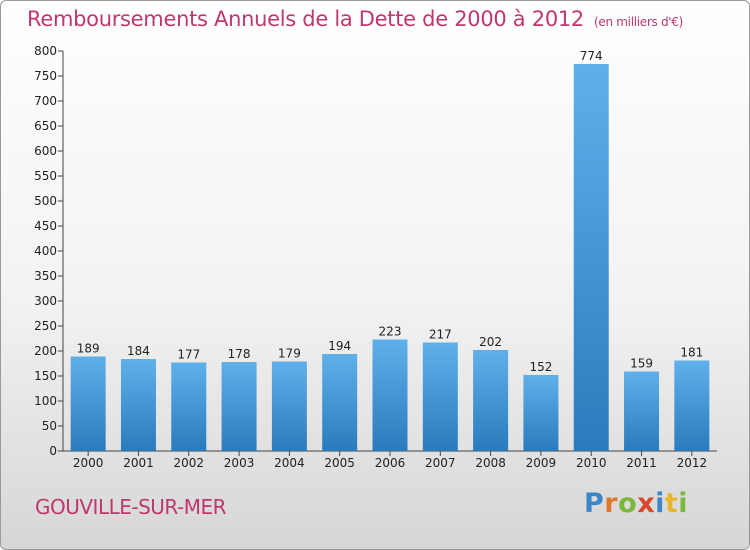 The width and height of the screenshot is (750, 550). Describe the element at coordinates (45, 51) in the screenshot. I see `y-tick-label: 800` at that location.